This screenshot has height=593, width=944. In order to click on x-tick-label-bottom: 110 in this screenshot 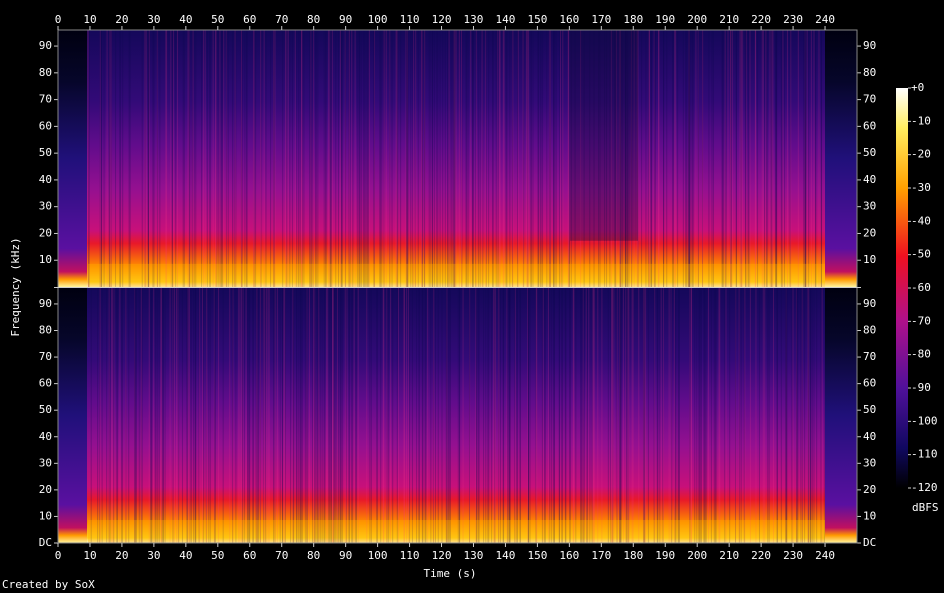, I will do `click(410, 555)`.